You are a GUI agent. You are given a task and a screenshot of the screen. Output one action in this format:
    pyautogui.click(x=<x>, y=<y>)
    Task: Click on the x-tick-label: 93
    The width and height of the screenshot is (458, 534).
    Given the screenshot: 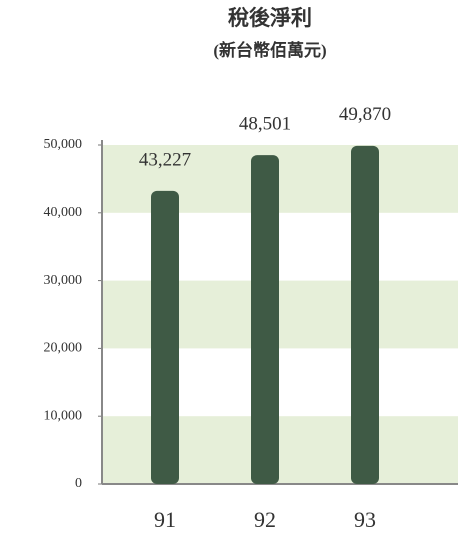 What is the action you would take?
    pyautogui.click(x=365, y=519)
    